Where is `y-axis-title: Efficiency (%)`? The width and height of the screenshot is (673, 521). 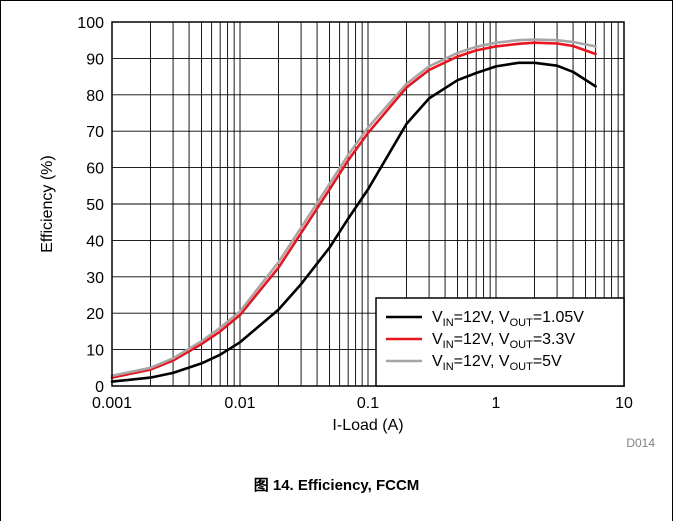
y-axis-title: Efficiency (%) is located at coordinates (47, 204).